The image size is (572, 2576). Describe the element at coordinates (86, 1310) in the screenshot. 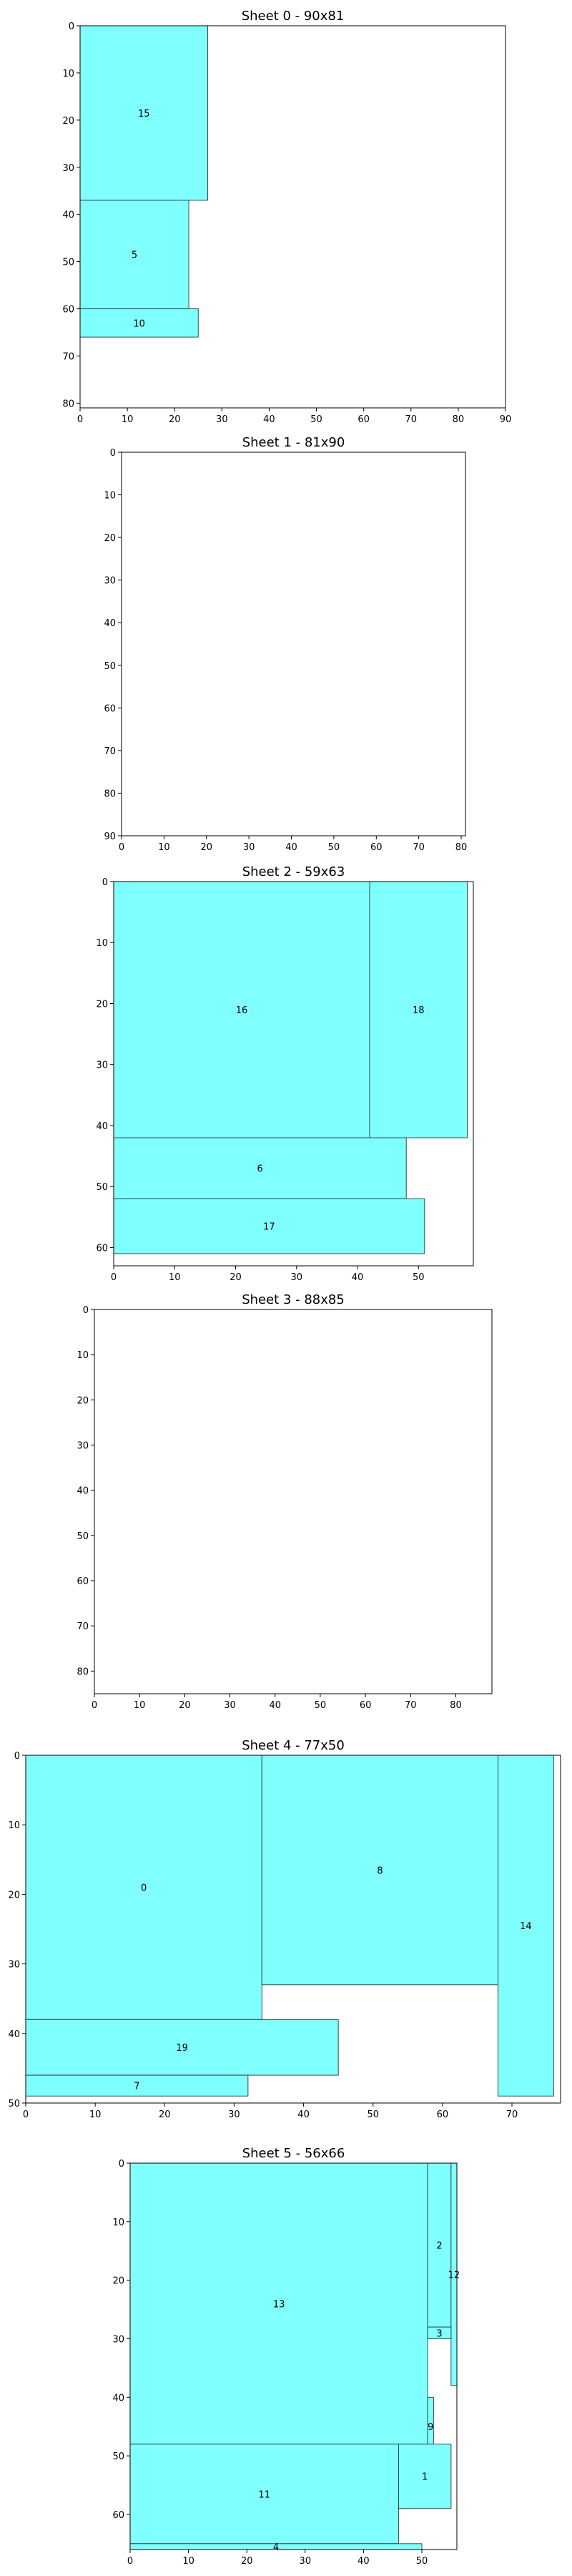

I see `sheet-3-ytick-label: 0` at that location.